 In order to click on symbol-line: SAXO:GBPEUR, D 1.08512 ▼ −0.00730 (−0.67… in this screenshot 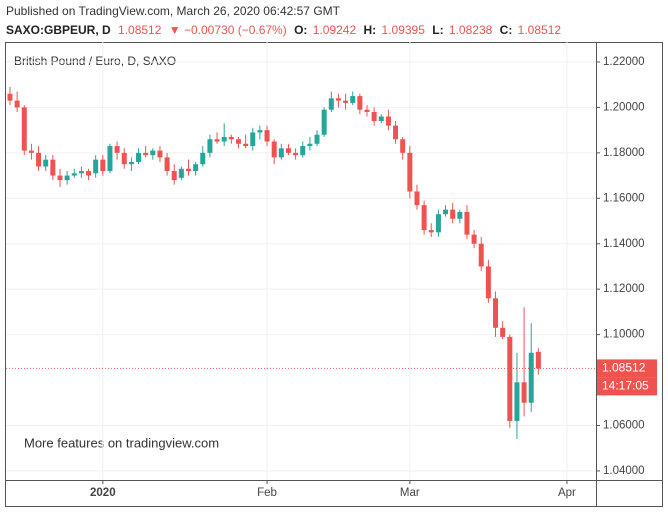, I will do `click(283, 30)`.